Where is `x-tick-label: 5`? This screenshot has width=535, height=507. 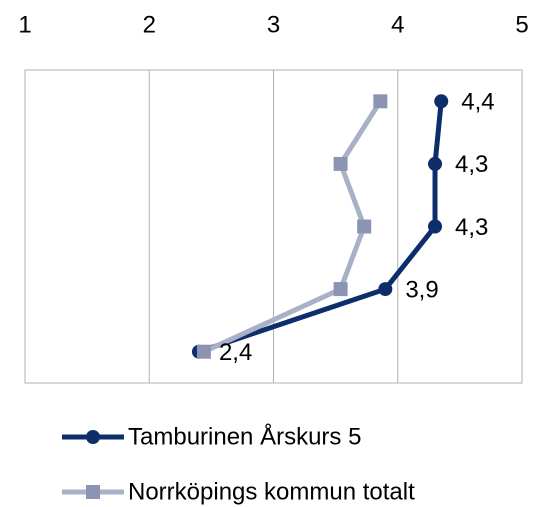 x-tick-label: 5 is located at coordinates (521, 24).